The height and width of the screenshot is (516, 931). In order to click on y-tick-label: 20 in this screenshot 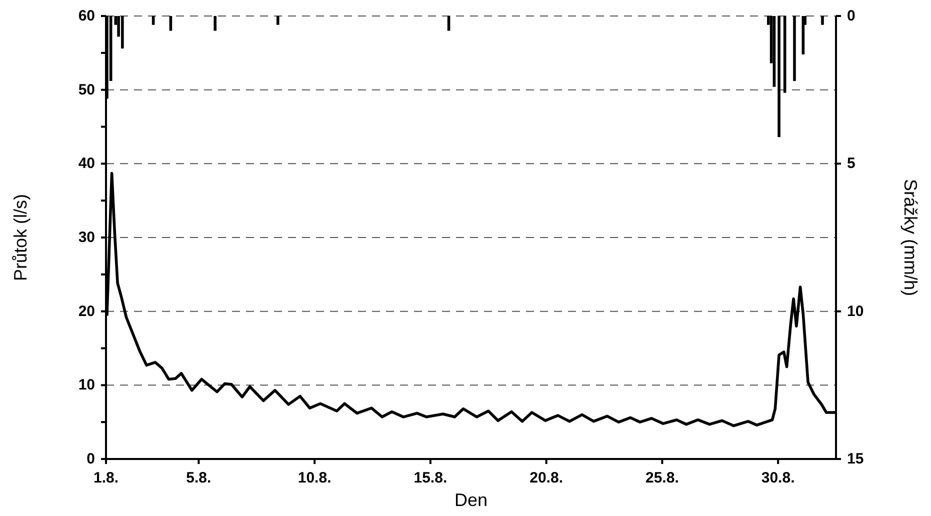, I will do `click(86, 311)`.